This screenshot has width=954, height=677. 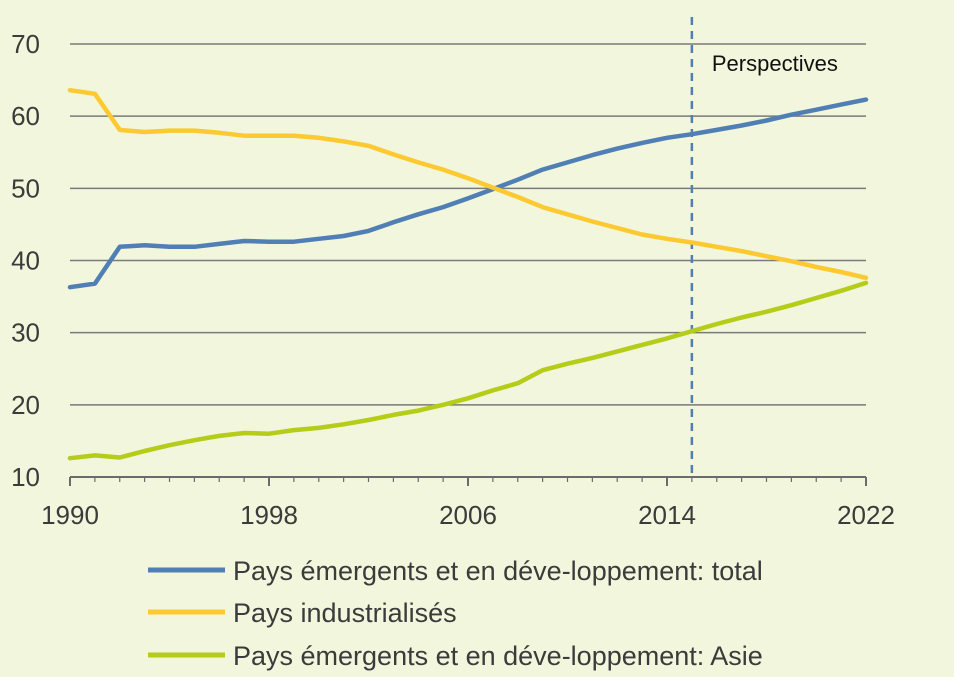 I want to click on y-tick-label: 30, so click(x=25, y=333).